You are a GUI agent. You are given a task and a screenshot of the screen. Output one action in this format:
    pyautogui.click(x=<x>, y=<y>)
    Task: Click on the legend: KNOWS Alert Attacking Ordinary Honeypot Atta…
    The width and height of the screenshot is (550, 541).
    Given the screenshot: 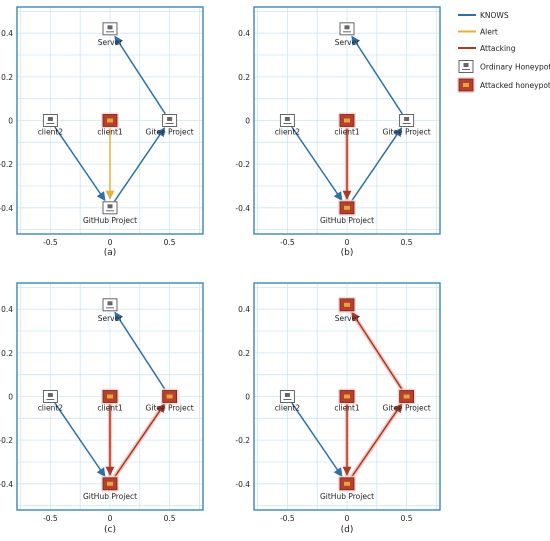 What is the action you would take?
    pyautogui.click(x=503, y=52)
    